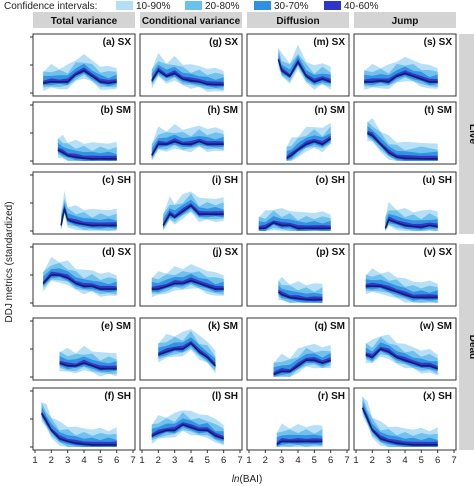  I want to click on column-header-label: Diffusion, so click(297, 21).